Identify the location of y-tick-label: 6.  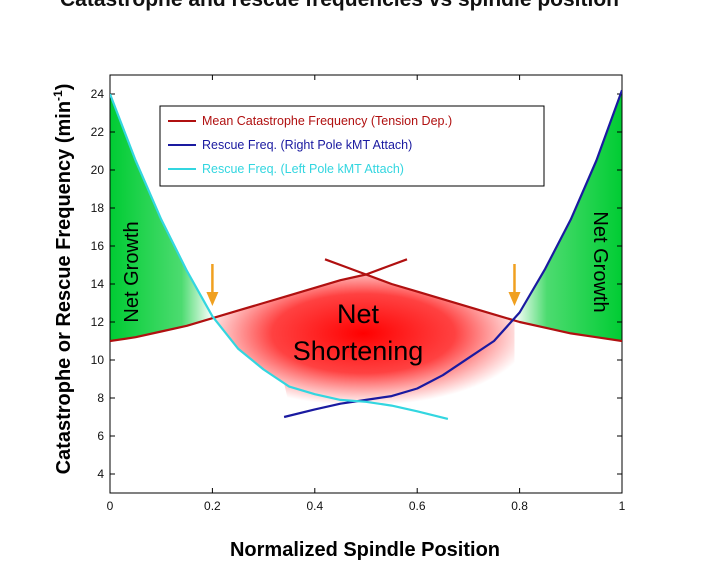
(100, 436).